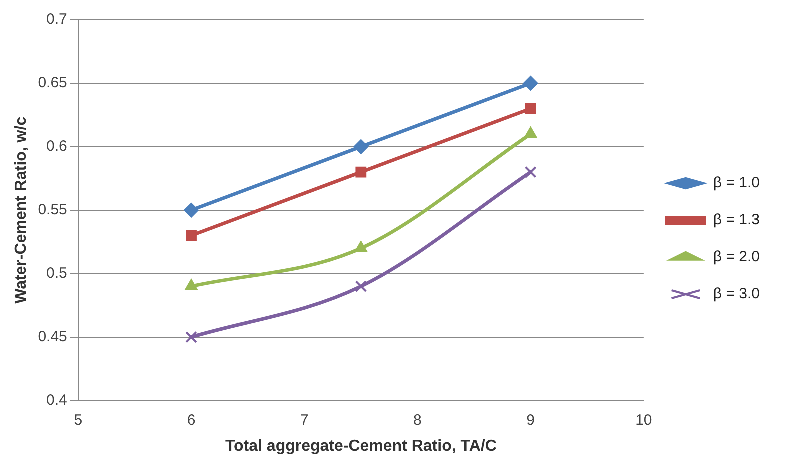 This screenshot has height=468, width=788. I want to click on x-tick-label: 7, so click(304, 420).